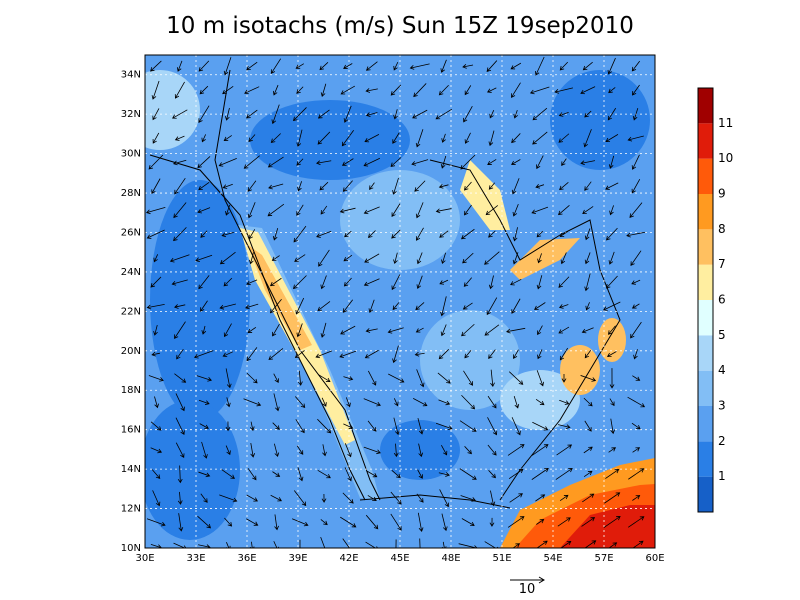  Describe the element at coordinates (195, 558) in the screenshot. I see `lon-tick-label: 33E` at that location.